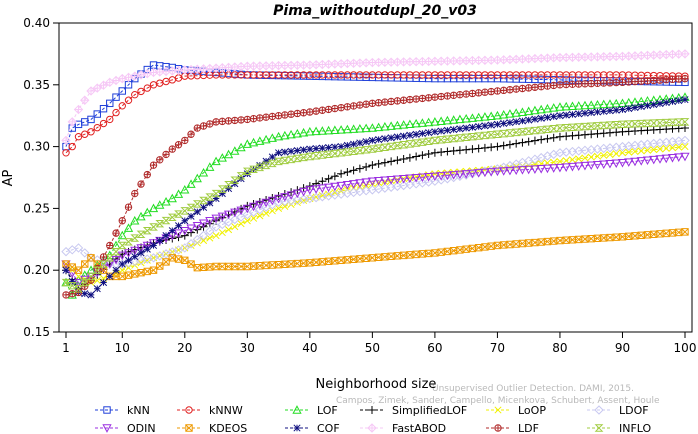  Describe the element at coordinates (327, 410) in the screenshot. I see `legend-label: LOF` at that location.